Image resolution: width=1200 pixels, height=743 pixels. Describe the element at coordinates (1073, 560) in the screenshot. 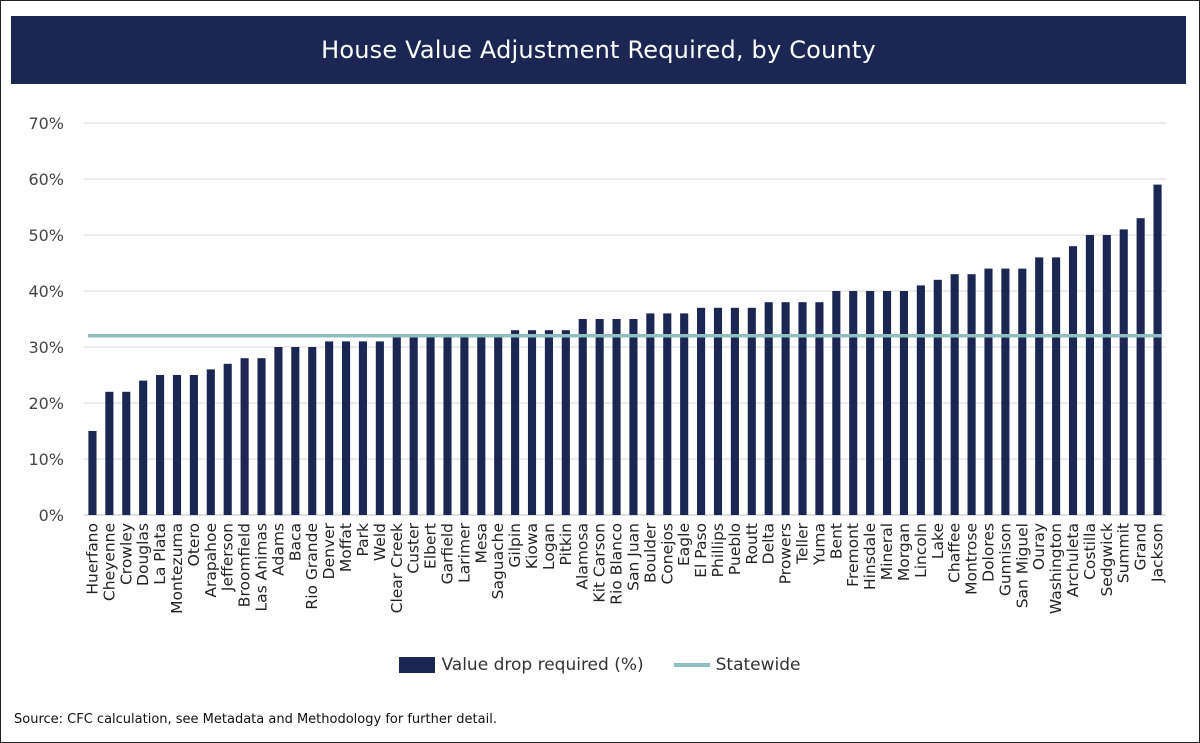

I see `x-tick-label: Archuleta` at that location.